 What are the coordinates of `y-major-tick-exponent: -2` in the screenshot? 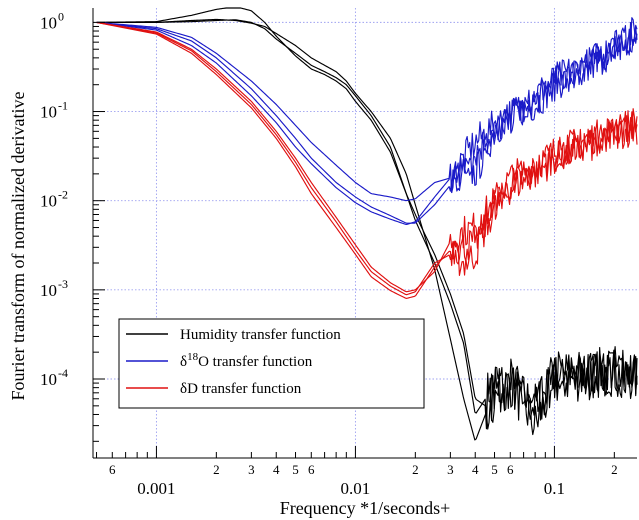 It's located at (63, 195).